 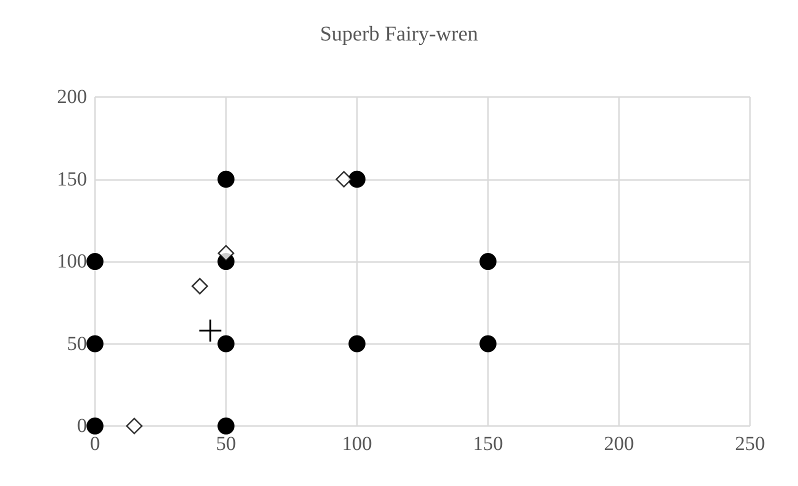 I want to click on x-tick-label: 250, so click(x=750, y=444).